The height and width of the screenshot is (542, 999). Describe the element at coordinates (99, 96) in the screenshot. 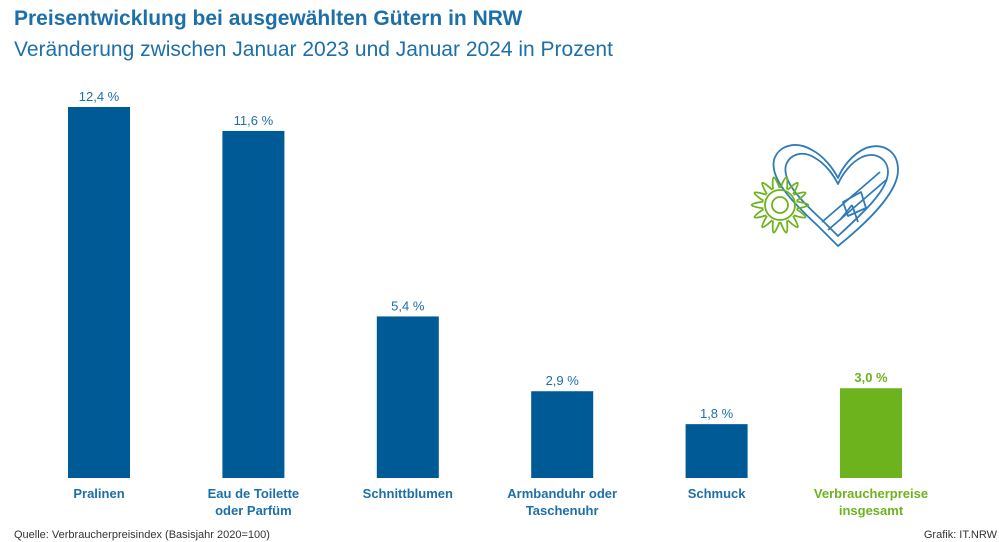

I see `value-label-1: 12,4 %` at that location.